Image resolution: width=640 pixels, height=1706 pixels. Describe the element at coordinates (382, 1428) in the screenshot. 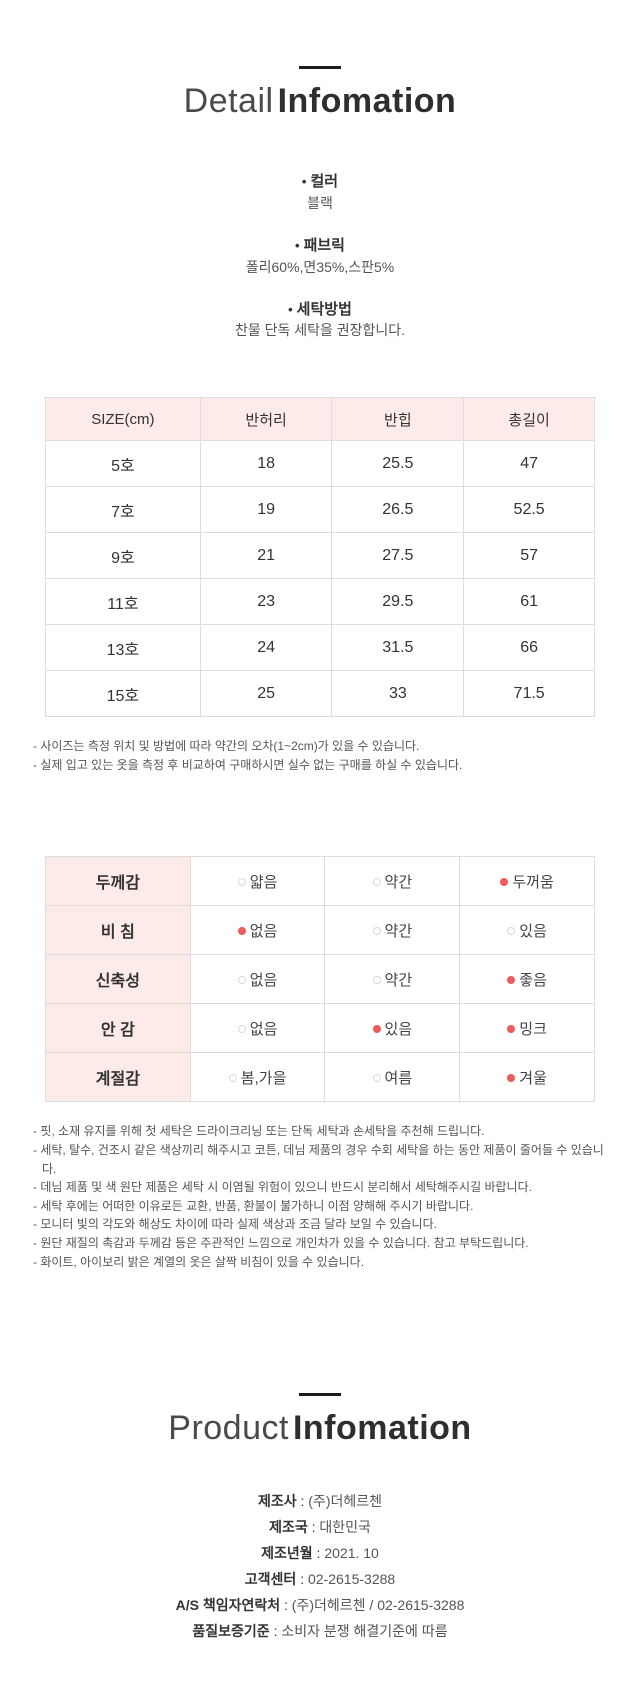

I see `title-bold-part: Infomation` at that location.